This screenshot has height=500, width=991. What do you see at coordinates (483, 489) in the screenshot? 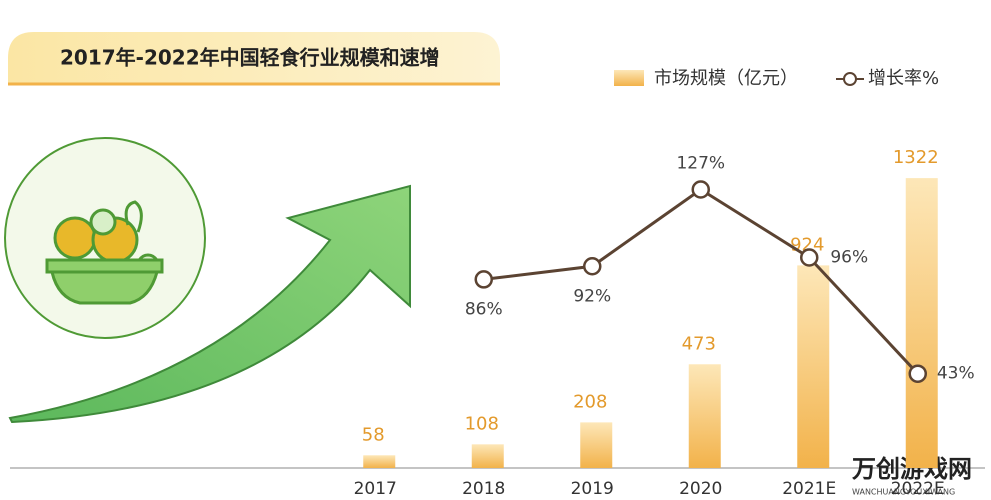
I see `x-tick-label: 2018` at bounding box center [483, 489].